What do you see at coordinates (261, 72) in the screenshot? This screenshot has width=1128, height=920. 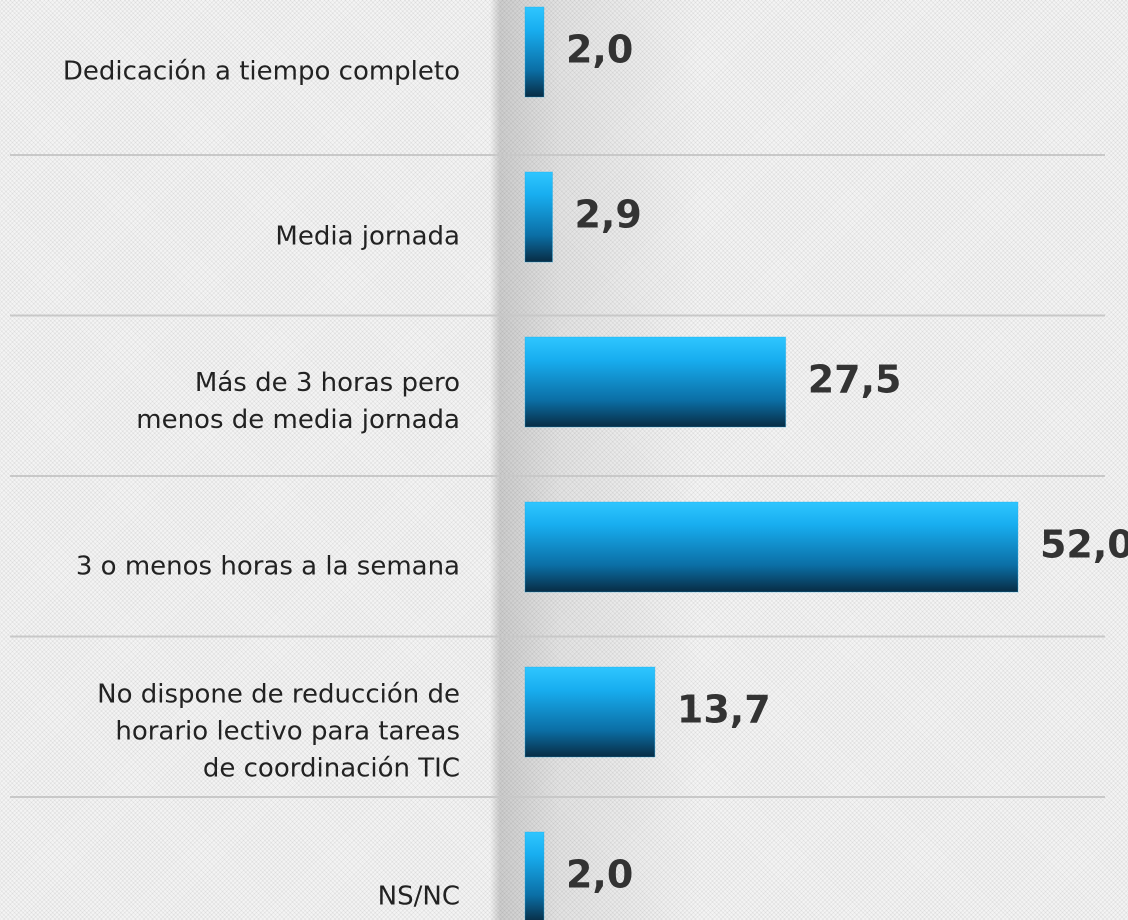 I see `category-label: Dedicación a tiempo completo` at bounding box center [261, 72].